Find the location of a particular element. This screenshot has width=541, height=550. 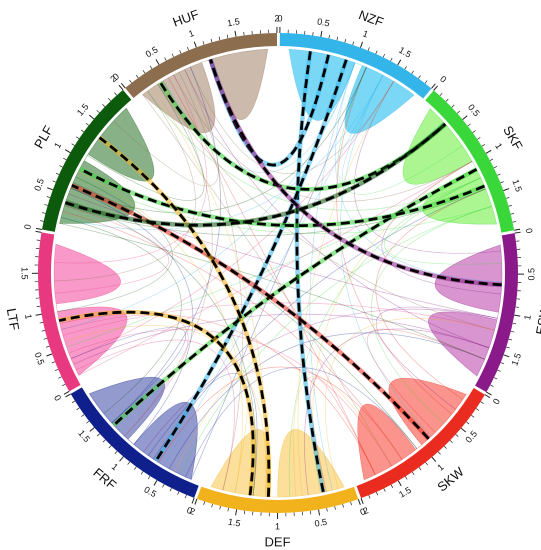

self-link-ltf is located at coordinates (90, 309).